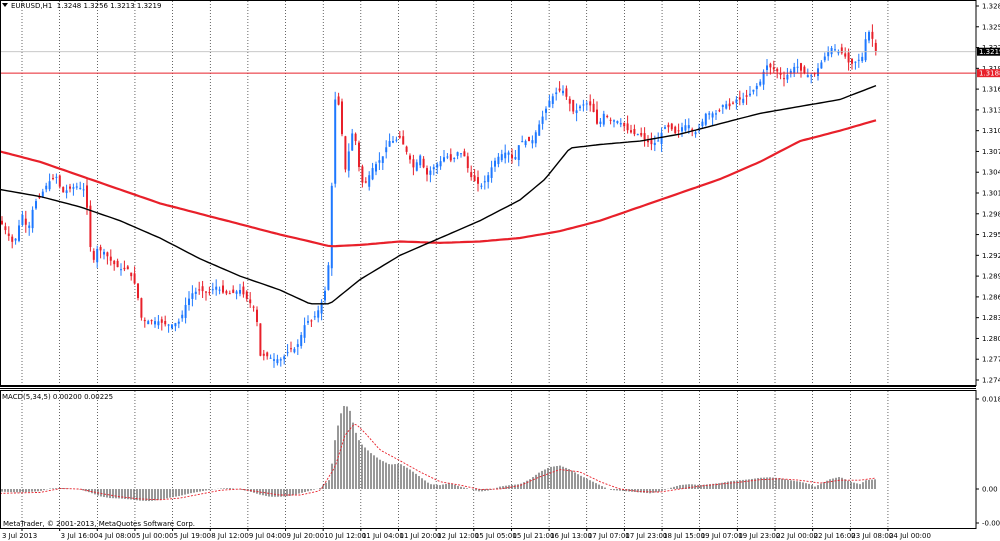 The height and width of the screenshot is (541, 1000). I want to click on time-label: 10 Jul 12:00, so click(345, 536).